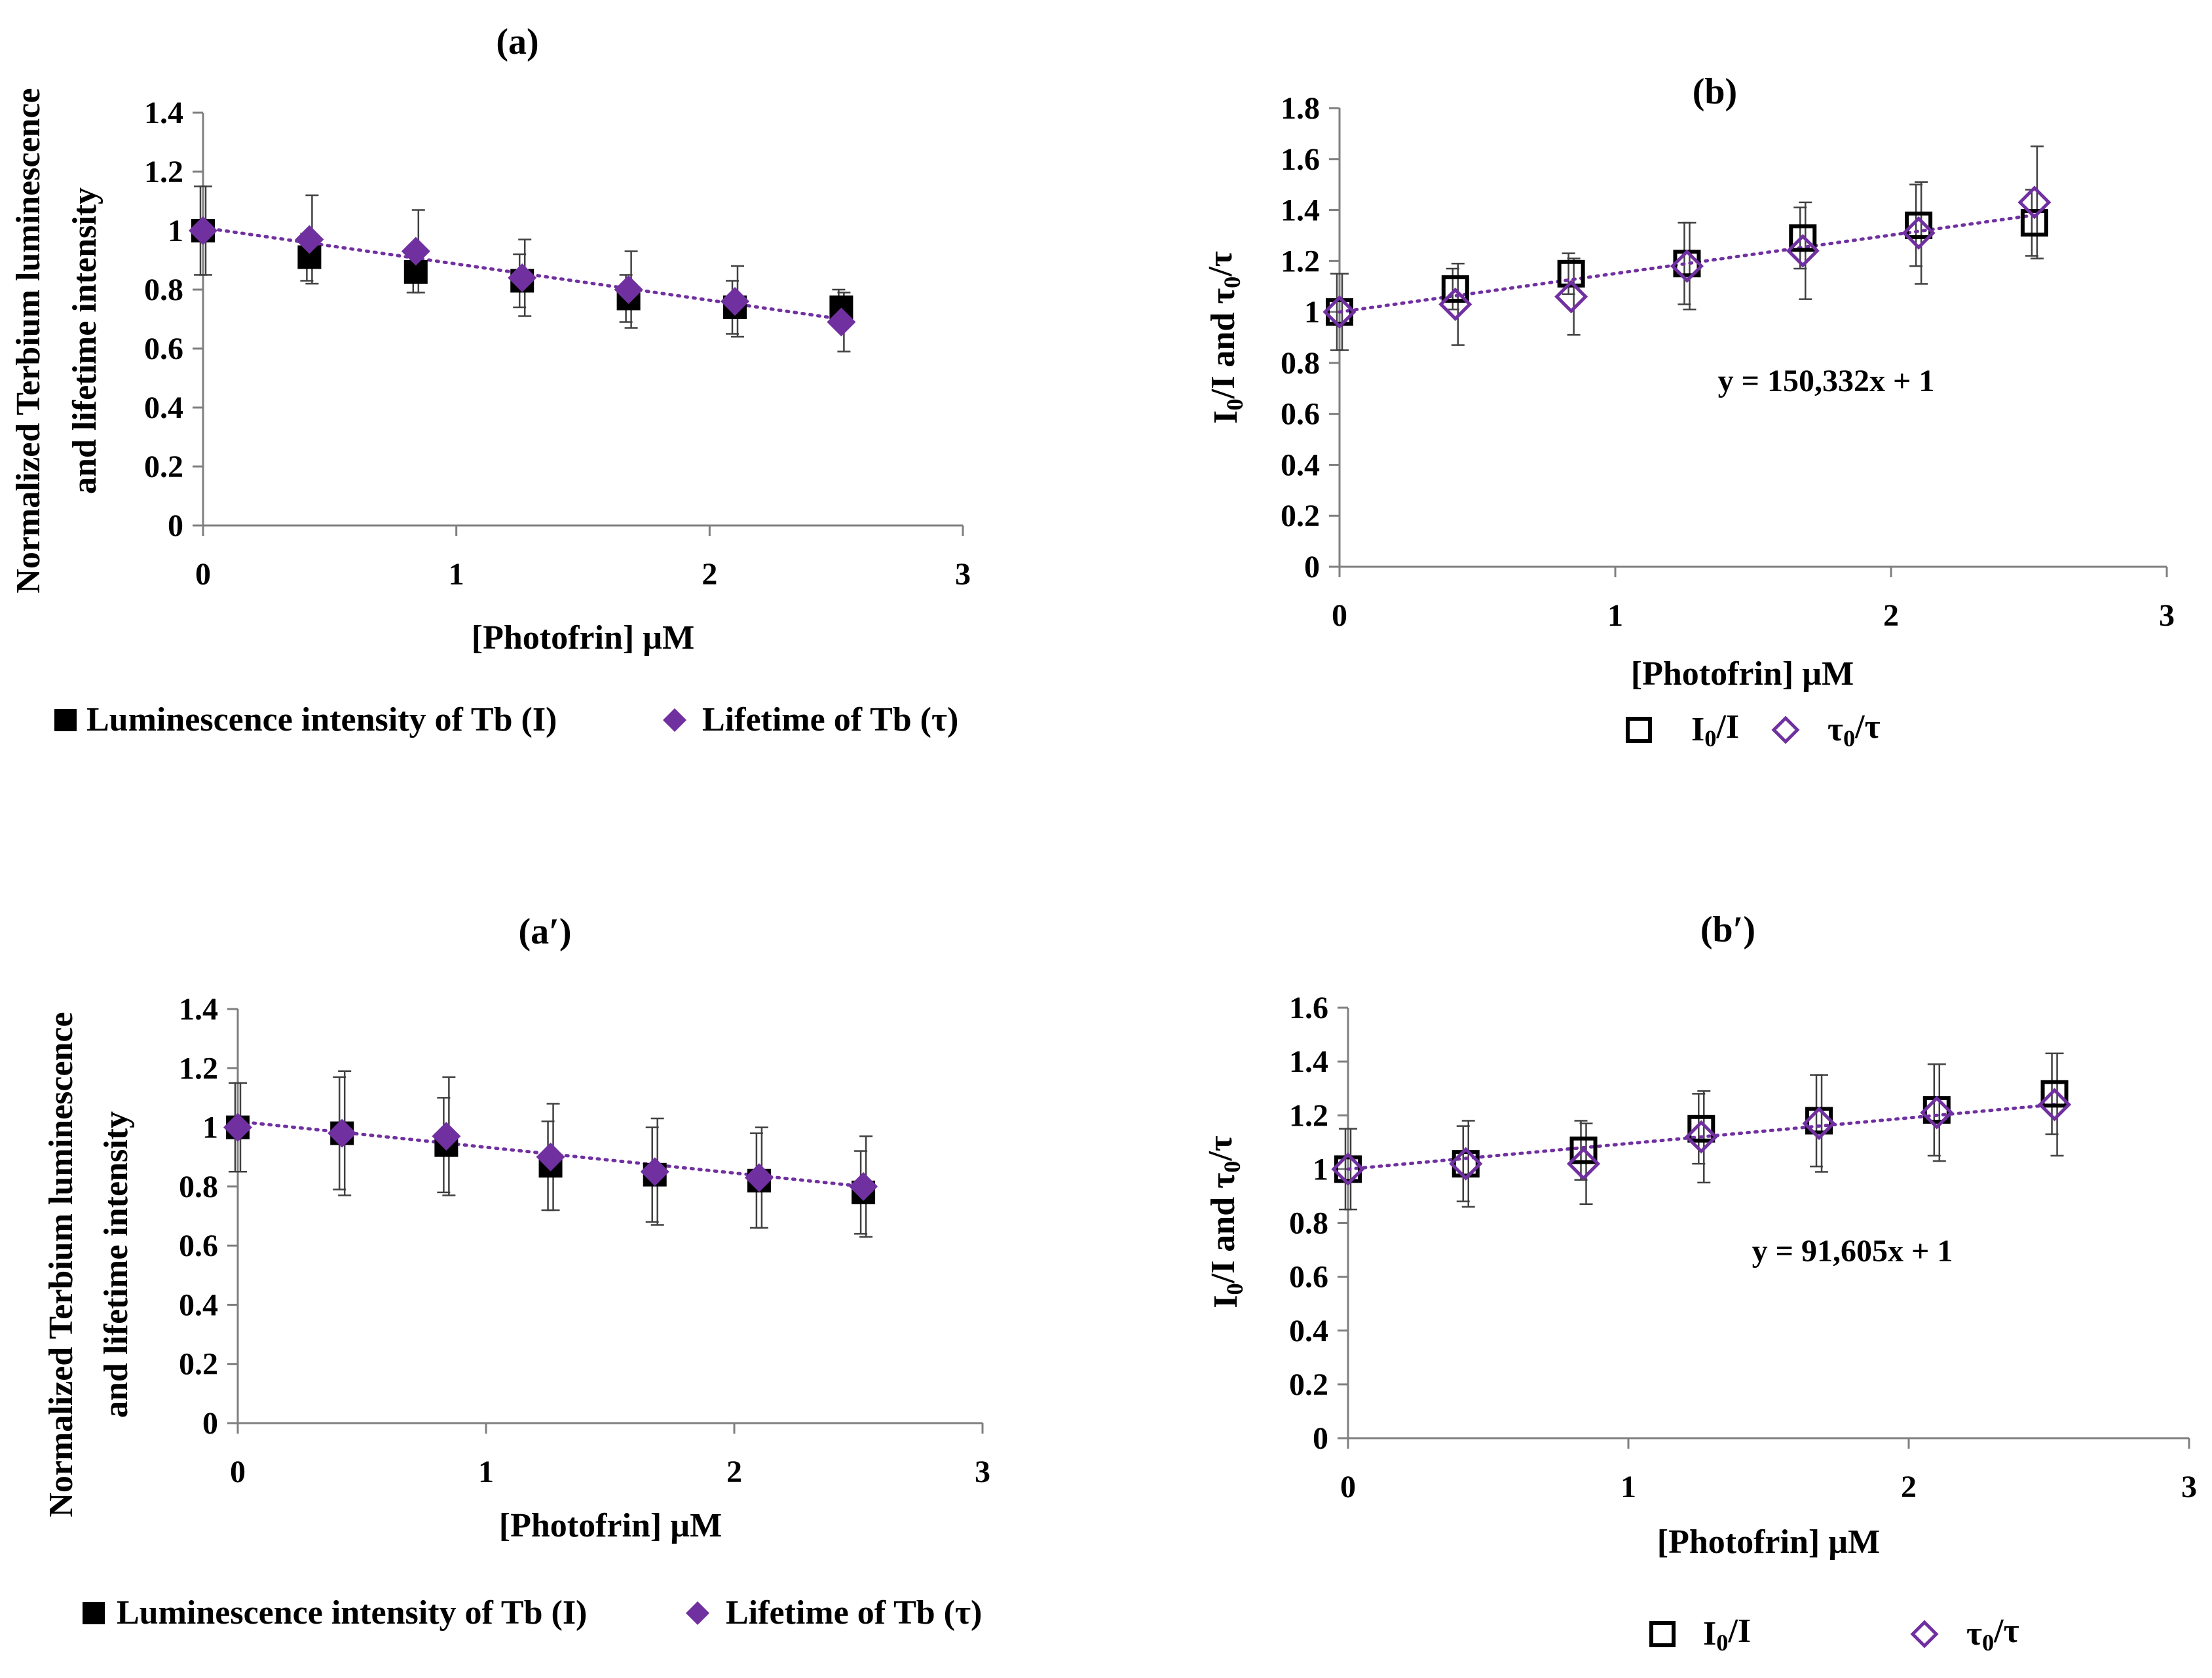  Describe the element at coordinates (517, 42) in the screenshot. I see `chart-title: (a)` at that location.